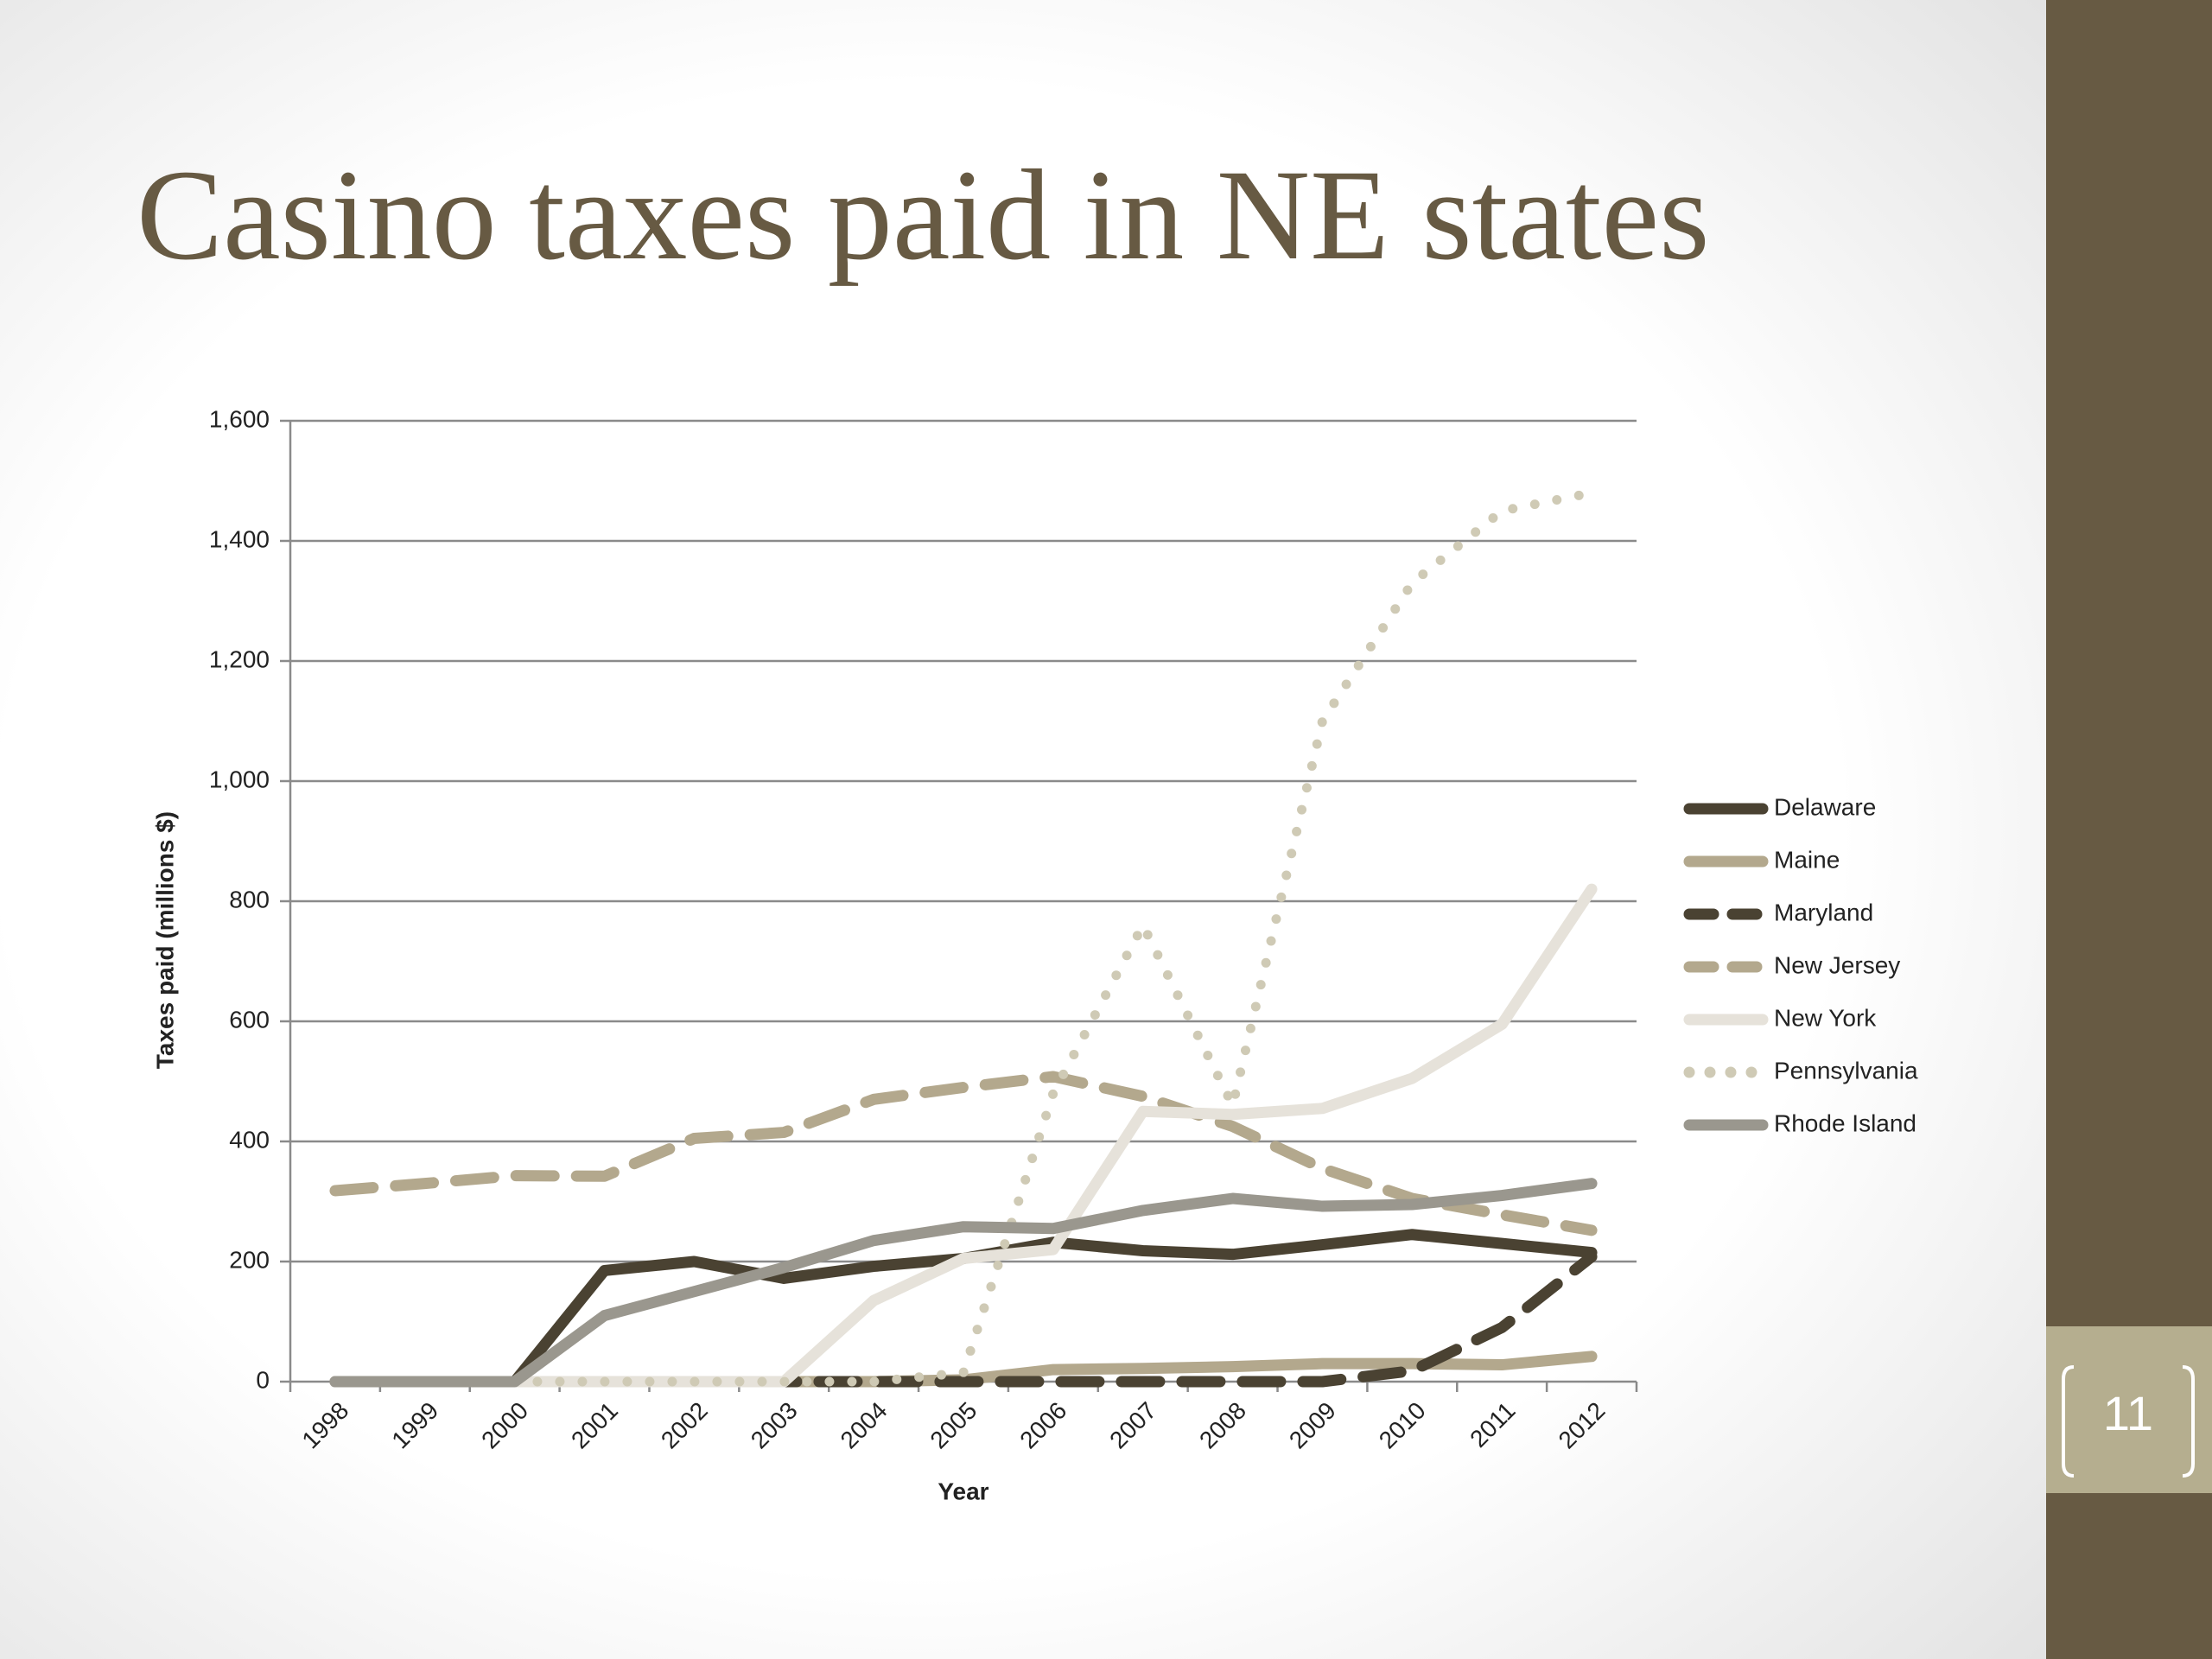 The width and height of the screenshot is (2212, 1659). What do you see at coordinates (1825, 806) in the screenshot?
I see `legend-label: Delaware` at bounding box center [1825, 806].